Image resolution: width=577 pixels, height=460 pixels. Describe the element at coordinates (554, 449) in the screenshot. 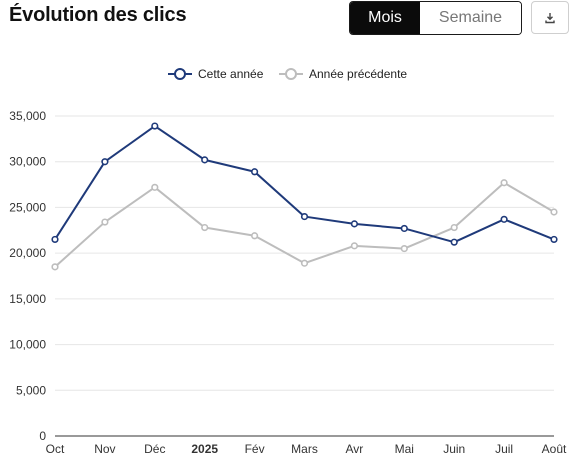

I see `x-tick-label: Août` at that location.